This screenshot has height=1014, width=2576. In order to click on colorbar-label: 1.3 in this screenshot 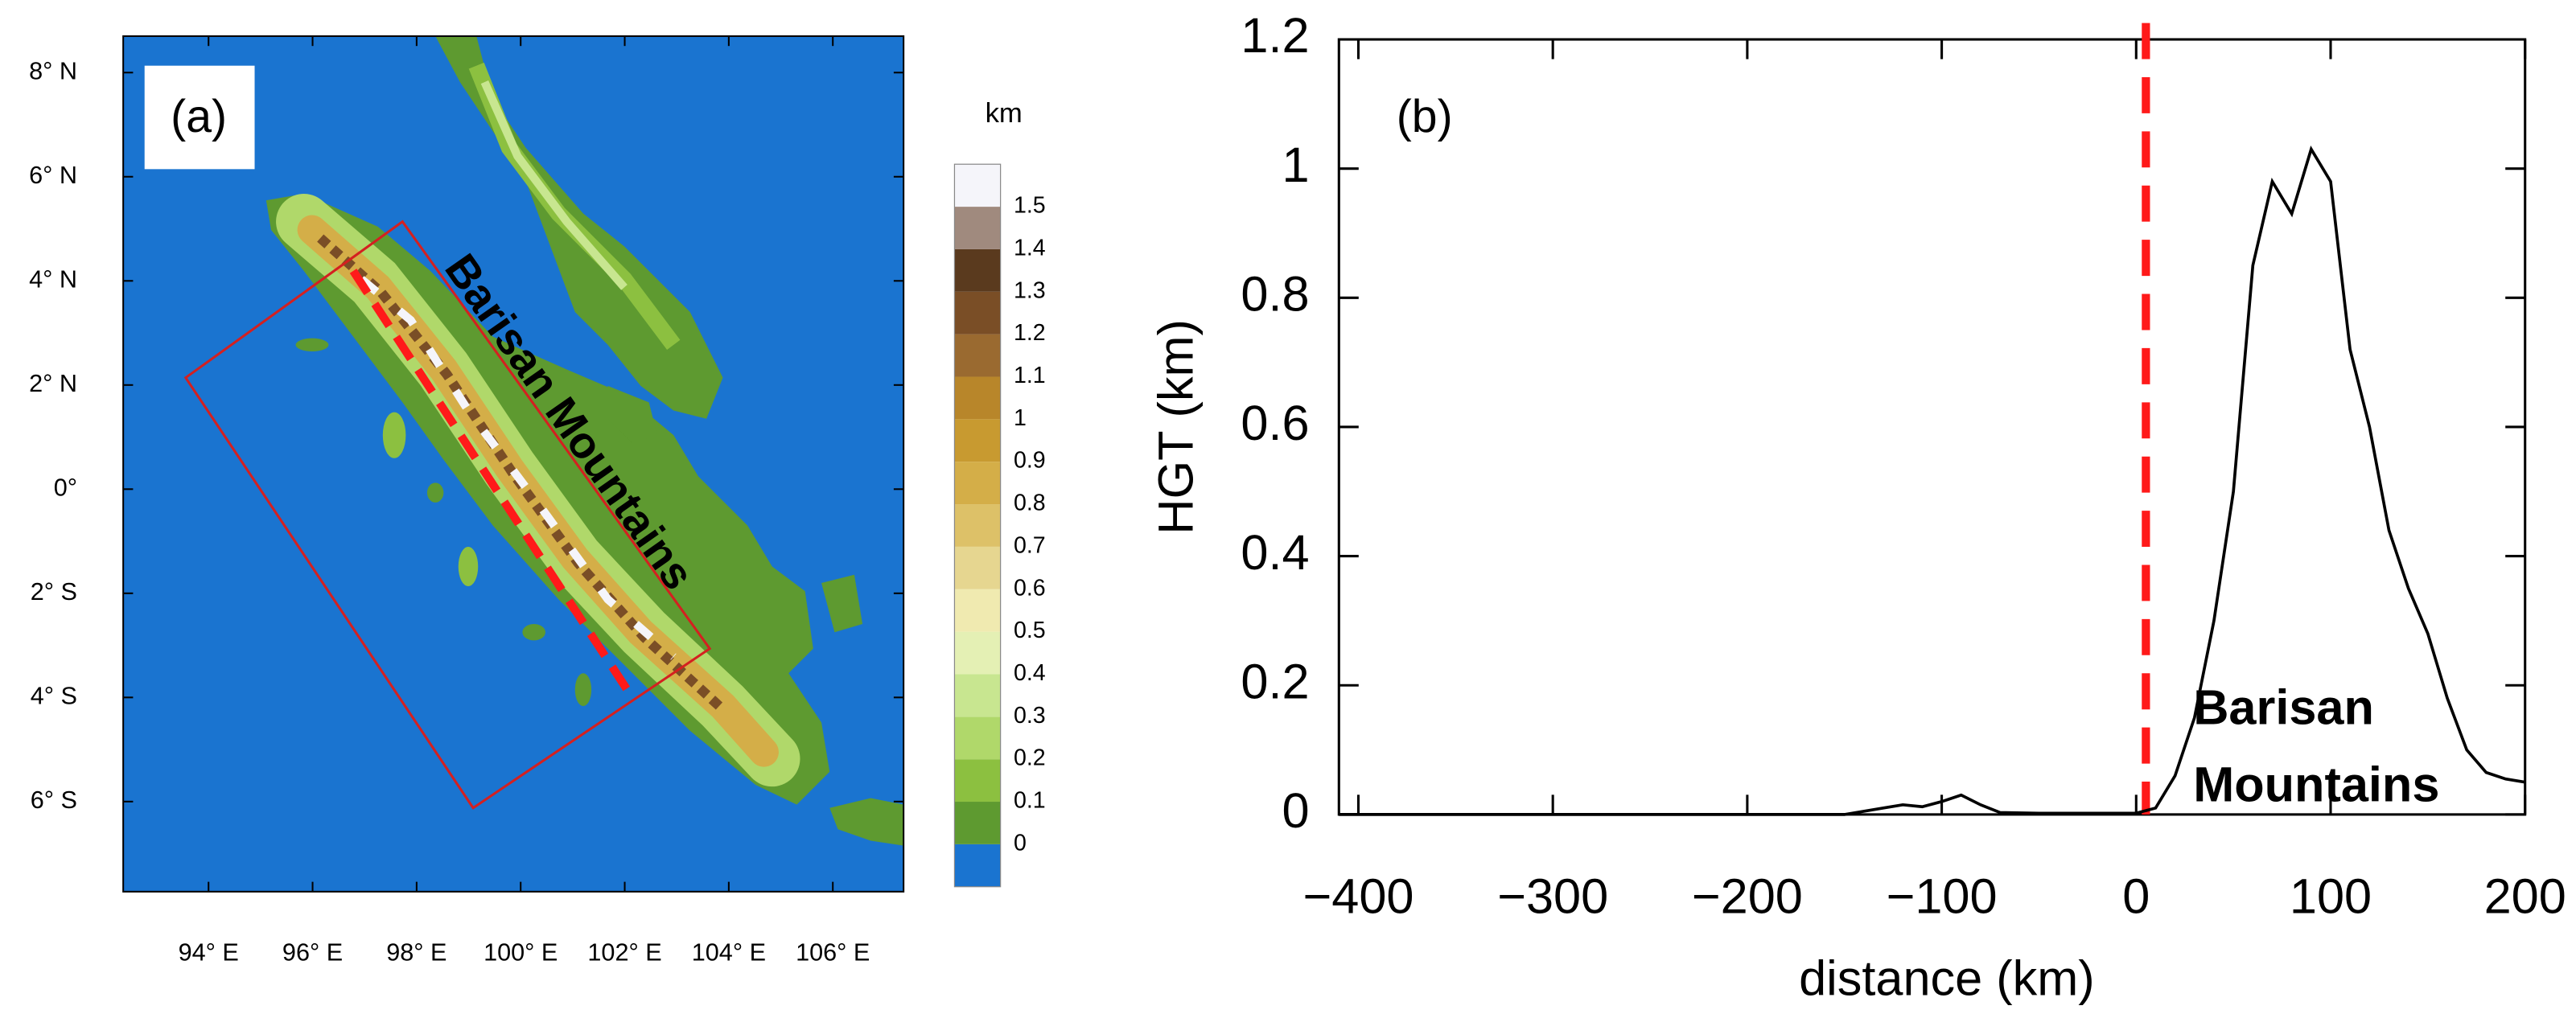, I will do `click(1030, 290)`.